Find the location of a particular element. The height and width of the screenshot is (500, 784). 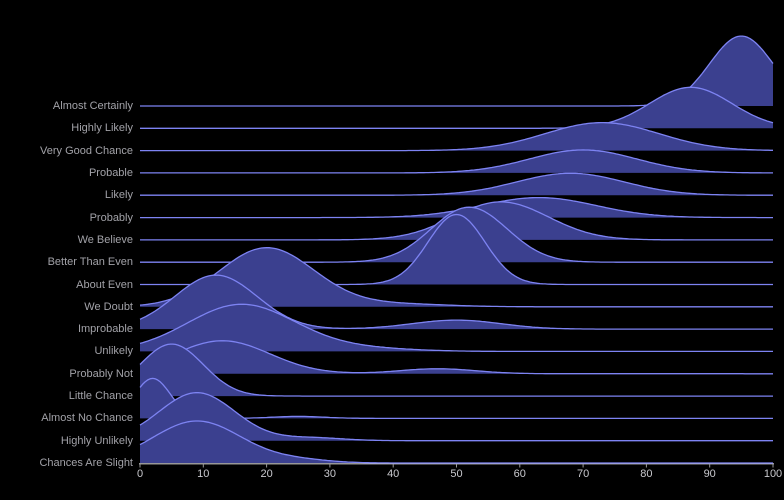

x-tick-label-90: 90 is located at coordinates (709, 474).